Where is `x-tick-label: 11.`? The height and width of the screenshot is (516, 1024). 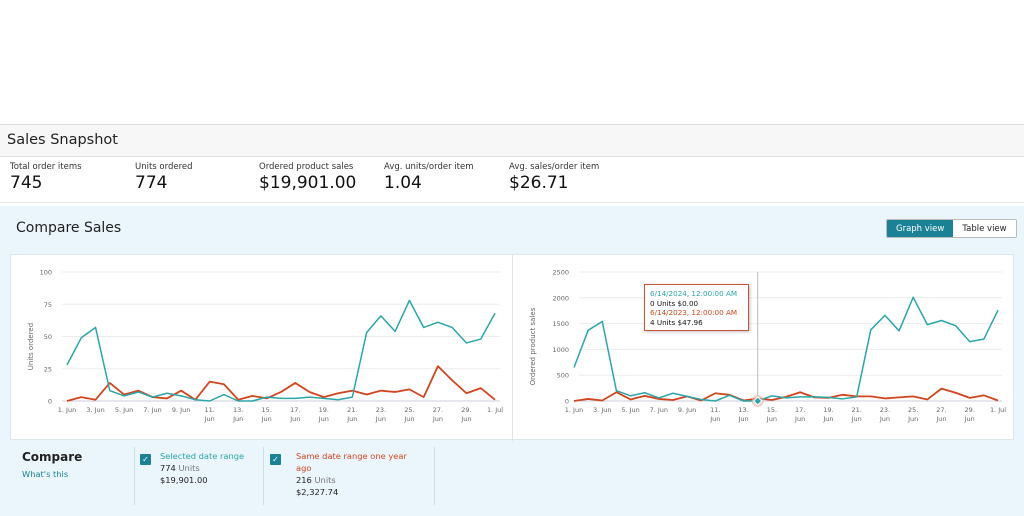
x-tick-label: 11. is located at coordinates (209, 410).